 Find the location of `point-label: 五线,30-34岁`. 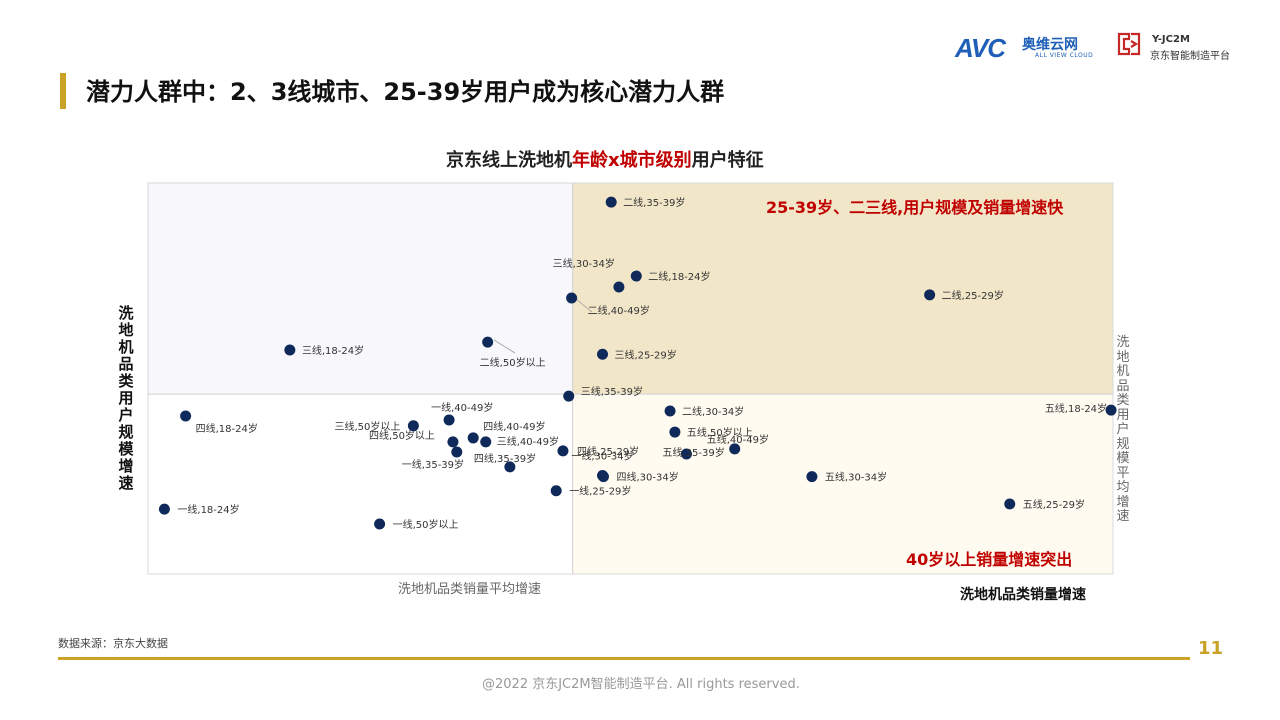

point-label: 五线,30-34岁 is located at coordinates (856, 477).